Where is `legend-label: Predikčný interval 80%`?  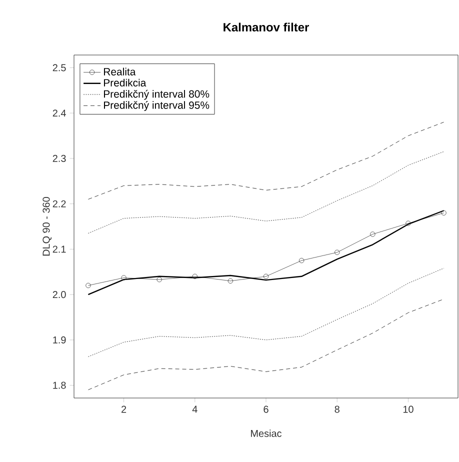
legend-label: Predikčný interval 80% is located at coordinates (157, 95).